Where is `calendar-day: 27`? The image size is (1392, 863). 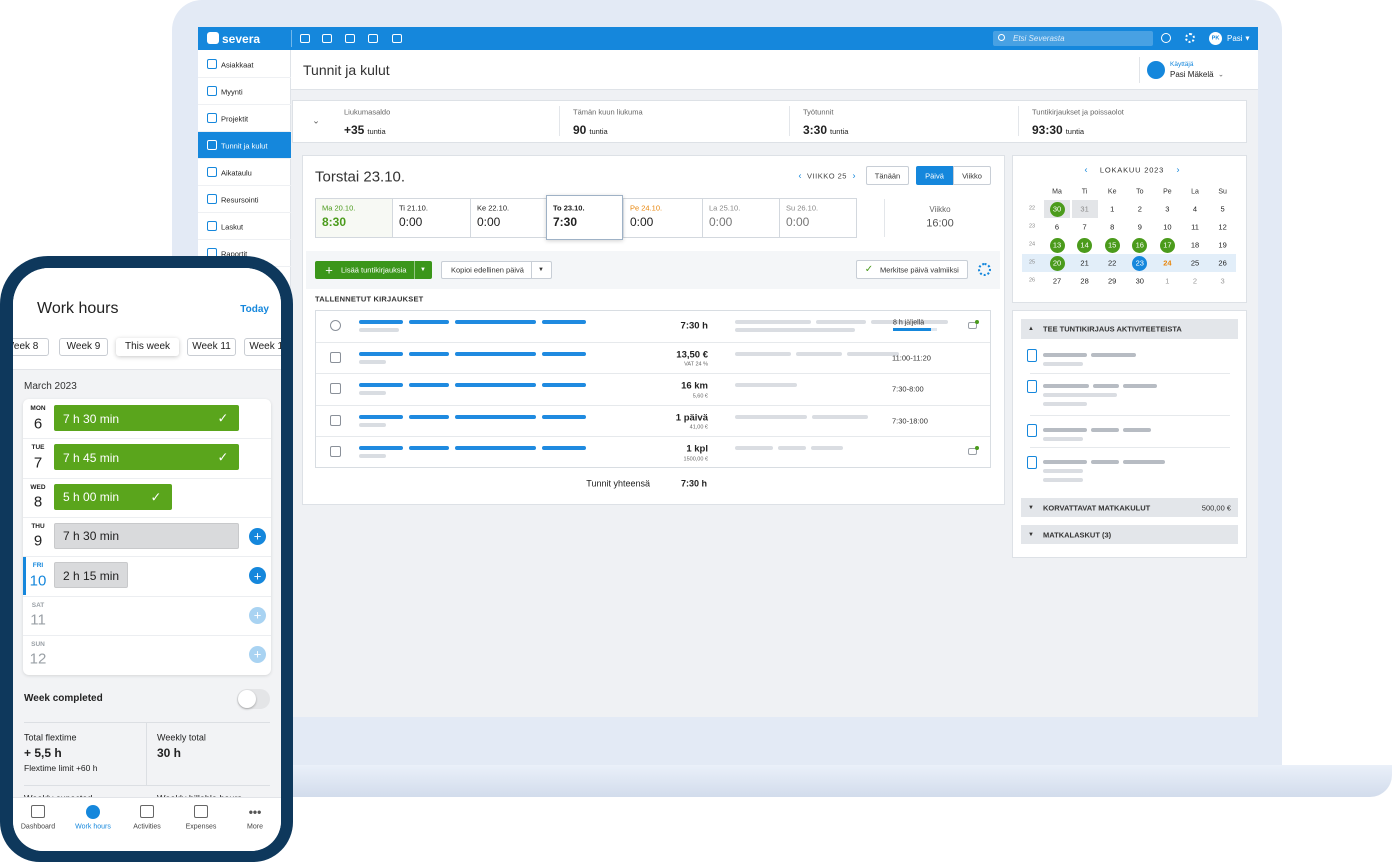
calendar-day: 27 is located at coordinates (1057, 281).